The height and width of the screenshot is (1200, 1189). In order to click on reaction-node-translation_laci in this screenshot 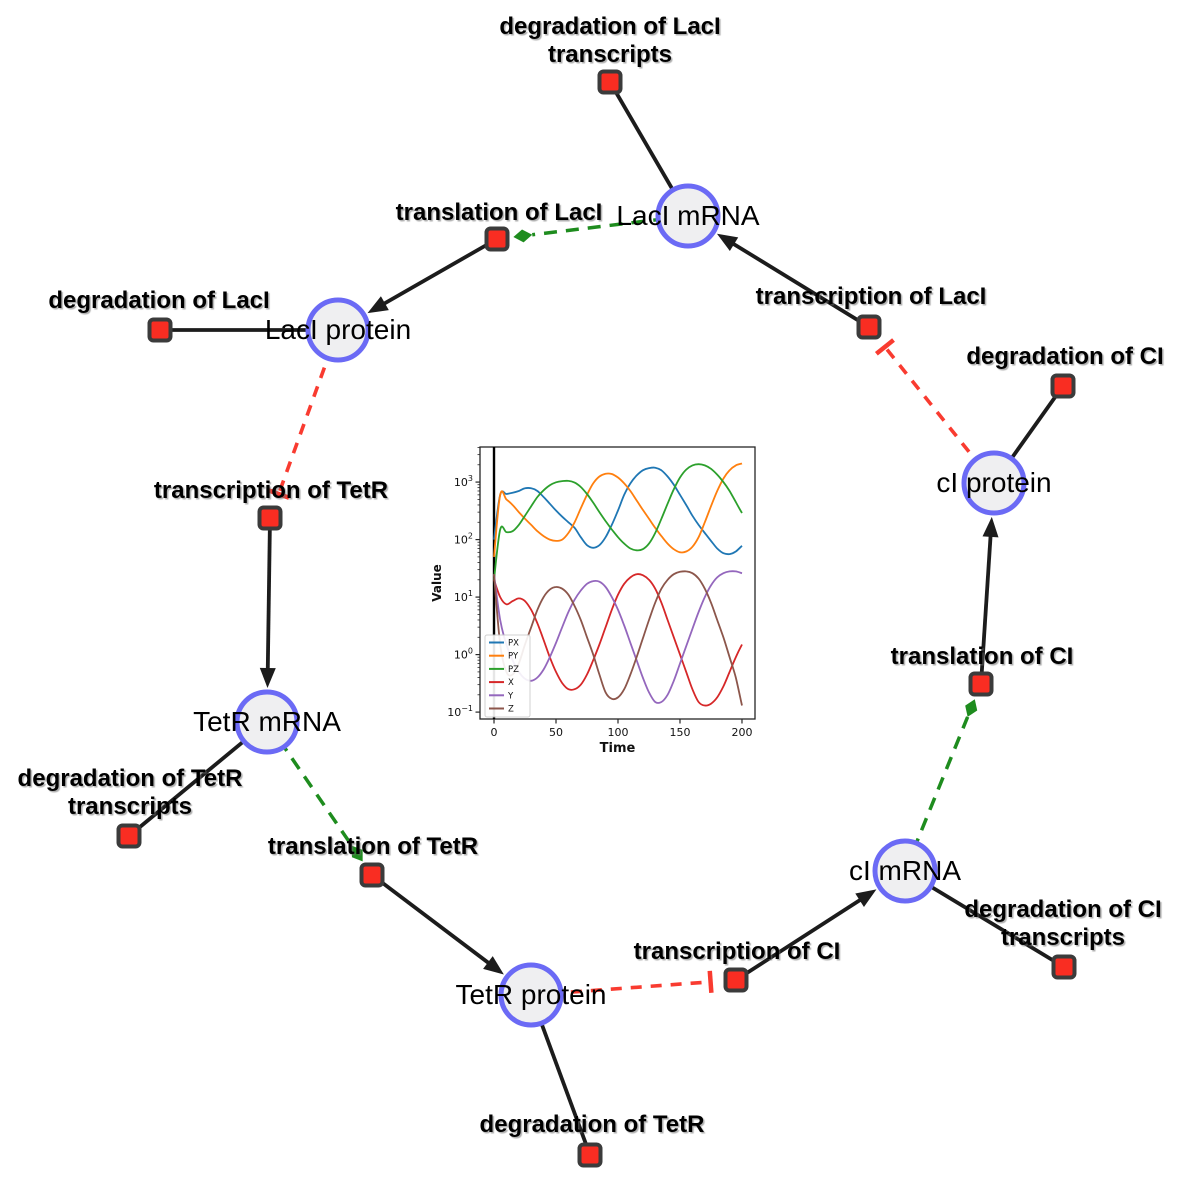, I will do `click(497, 239)`.